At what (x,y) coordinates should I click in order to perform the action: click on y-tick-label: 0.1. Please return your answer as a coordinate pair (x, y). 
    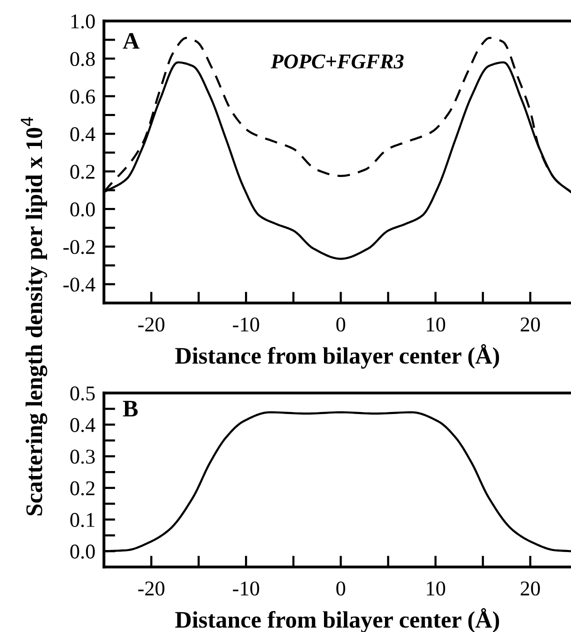
    Looking at the image, I should click on (82, 520).